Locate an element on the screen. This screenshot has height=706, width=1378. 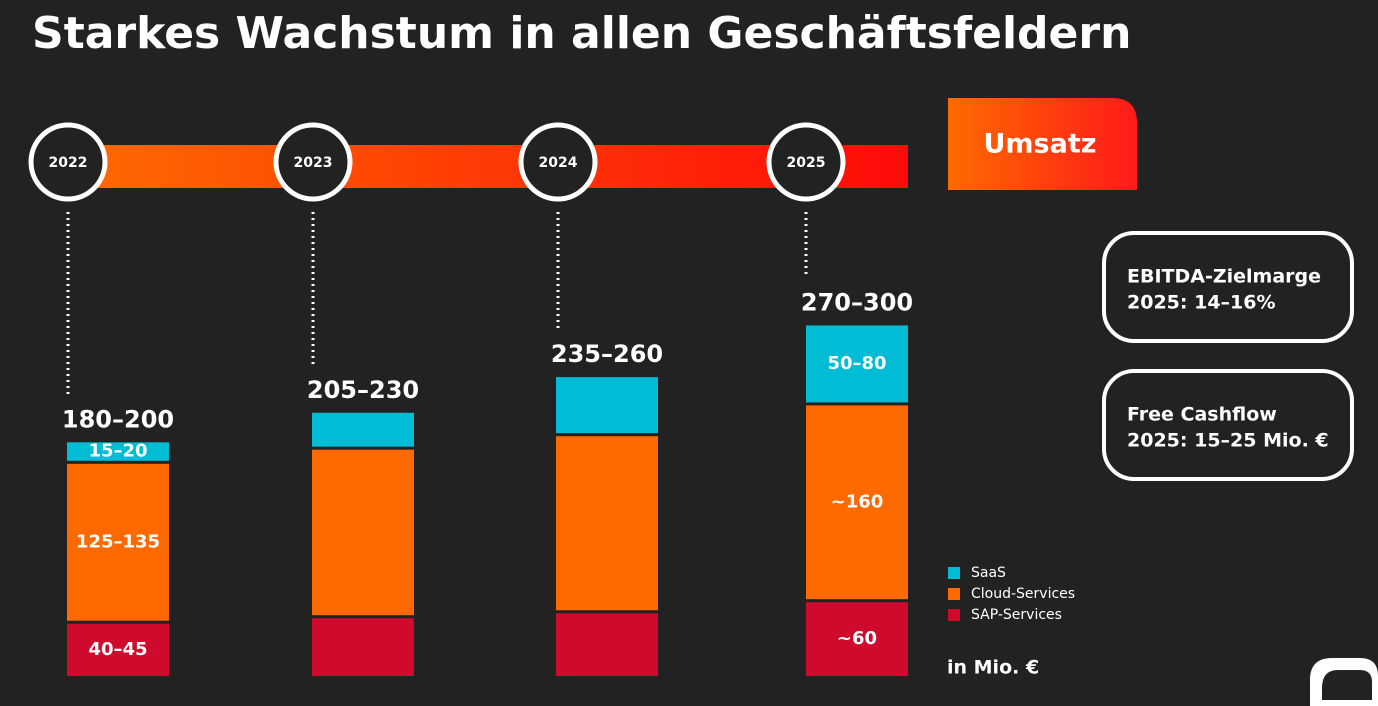
unit-label: in Mio. € is located at coordinates (993, 668).